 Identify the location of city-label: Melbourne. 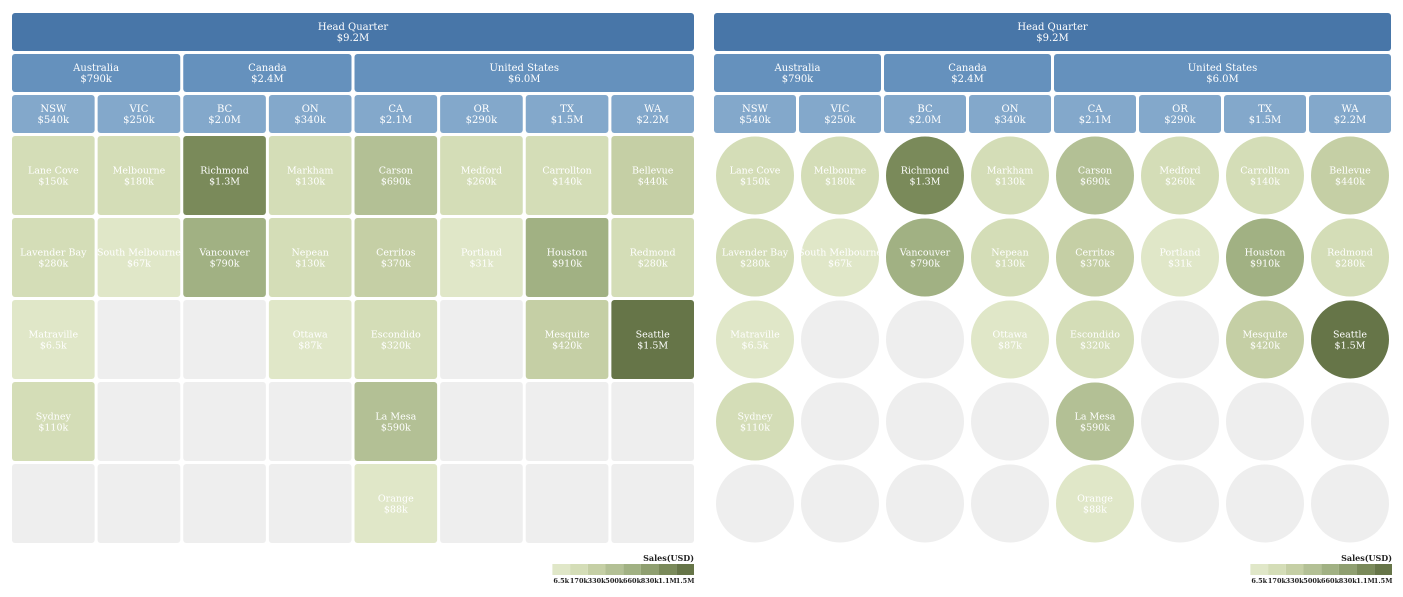
(840, 171).